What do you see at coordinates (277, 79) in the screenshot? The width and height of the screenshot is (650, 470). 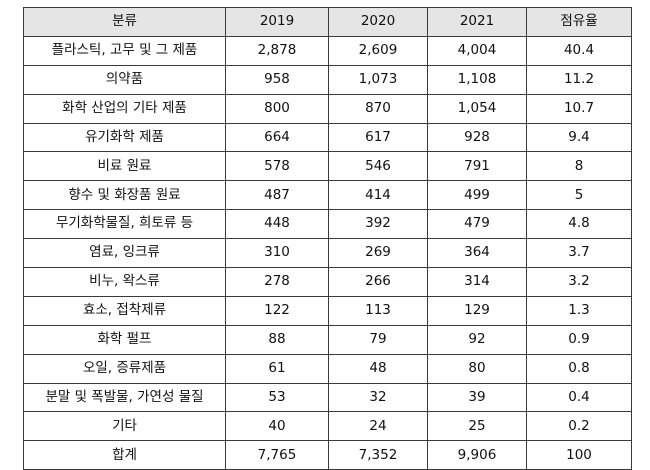 I see `cell-2019: 958` at bounding box center [277, 79].